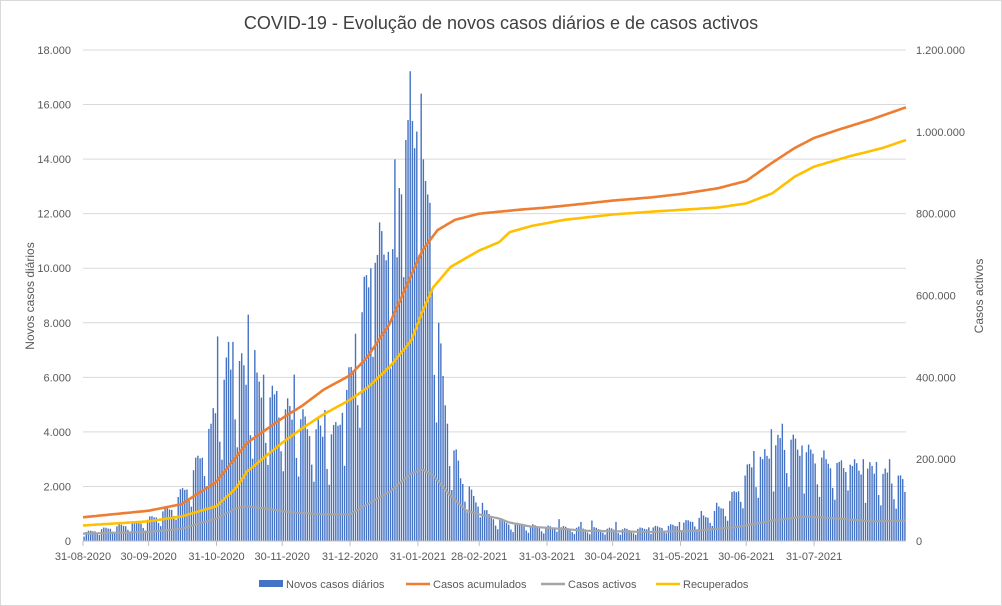 The height and width of the screenshot is (606, 1002). Describe the element at coordinates (919, 542) in the screenshot. I see `right-tick-label: 0` at that location.